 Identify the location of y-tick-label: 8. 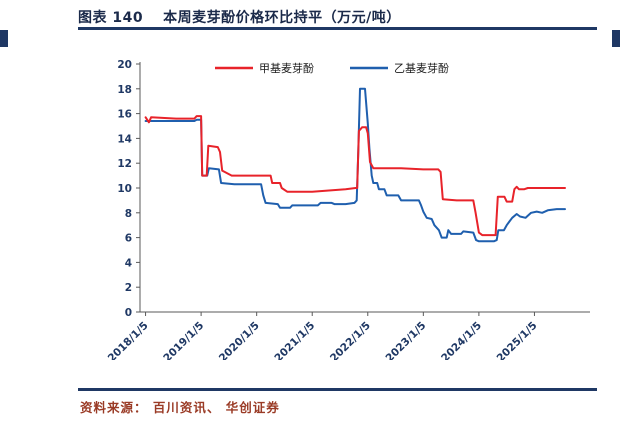
(128, 214).